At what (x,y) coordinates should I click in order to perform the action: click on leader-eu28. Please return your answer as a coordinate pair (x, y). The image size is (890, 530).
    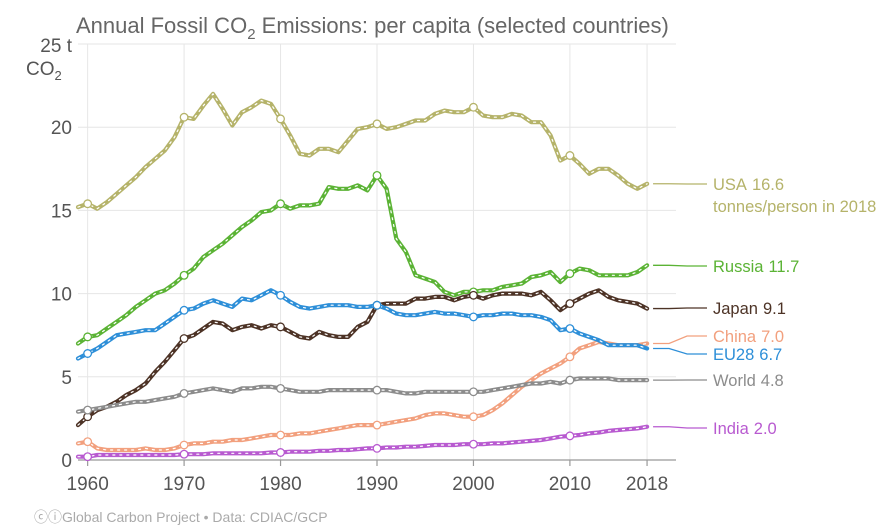
    Looking at the image, I should click on (680, 351).